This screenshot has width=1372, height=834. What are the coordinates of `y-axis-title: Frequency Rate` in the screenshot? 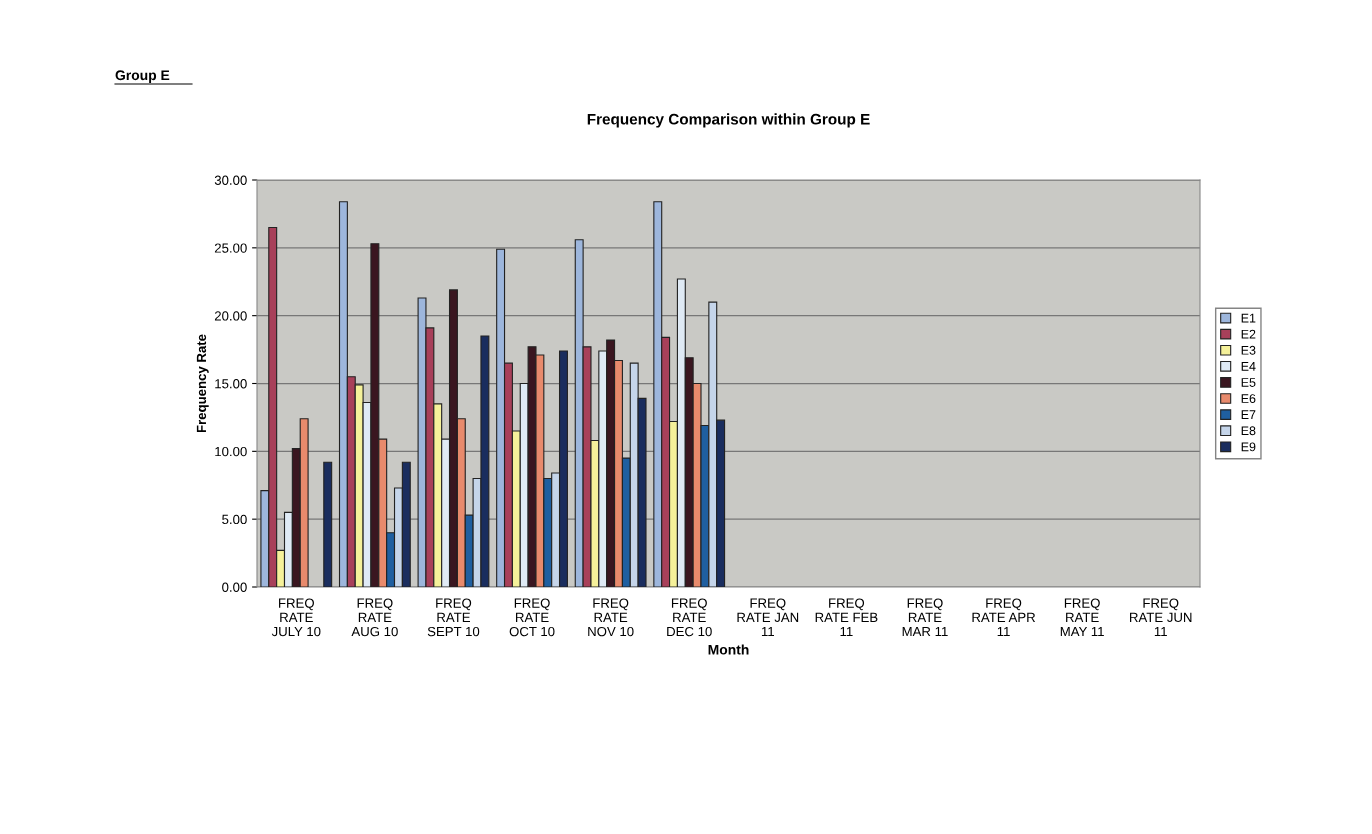 It's located at (202, 383).